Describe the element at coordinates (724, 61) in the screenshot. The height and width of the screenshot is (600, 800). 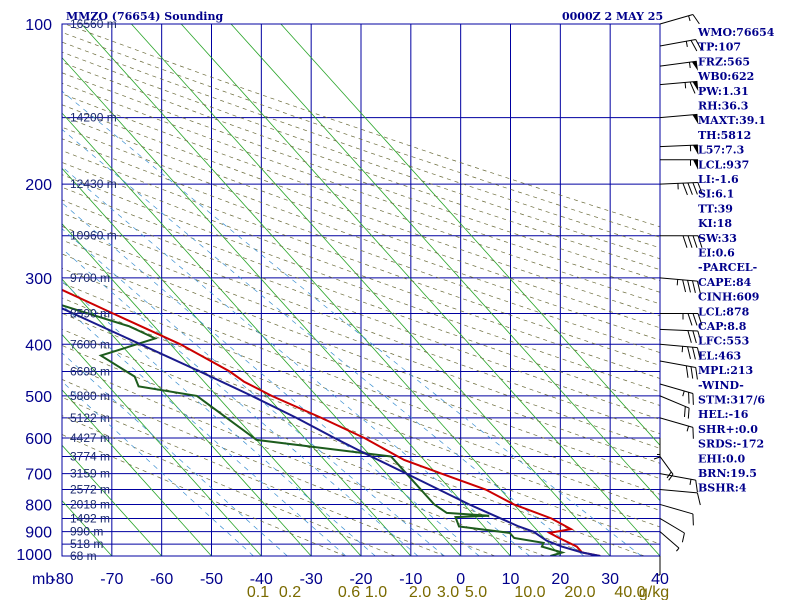
I see `index-value: FRZ:565` at that location.